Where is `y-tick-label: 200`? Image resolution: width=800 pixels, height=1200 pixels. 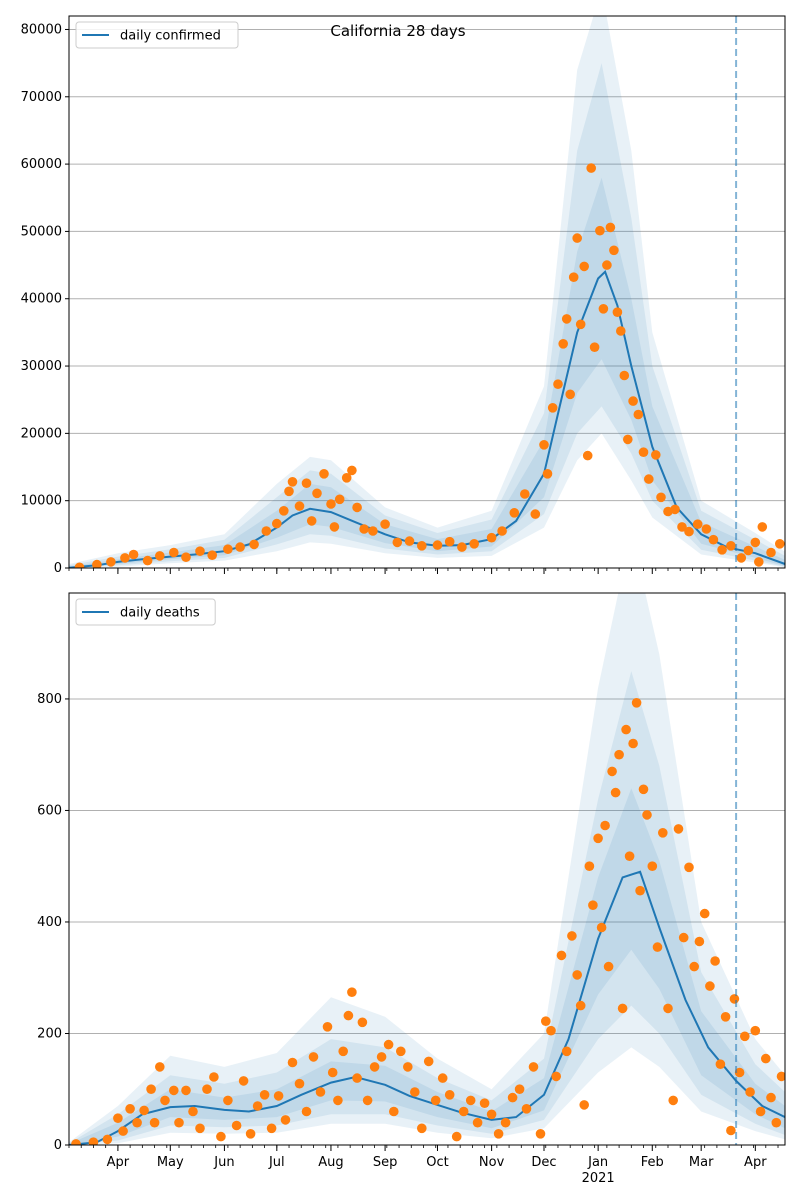 y-tick-label: 200 is located at coordinates (49, 1033).